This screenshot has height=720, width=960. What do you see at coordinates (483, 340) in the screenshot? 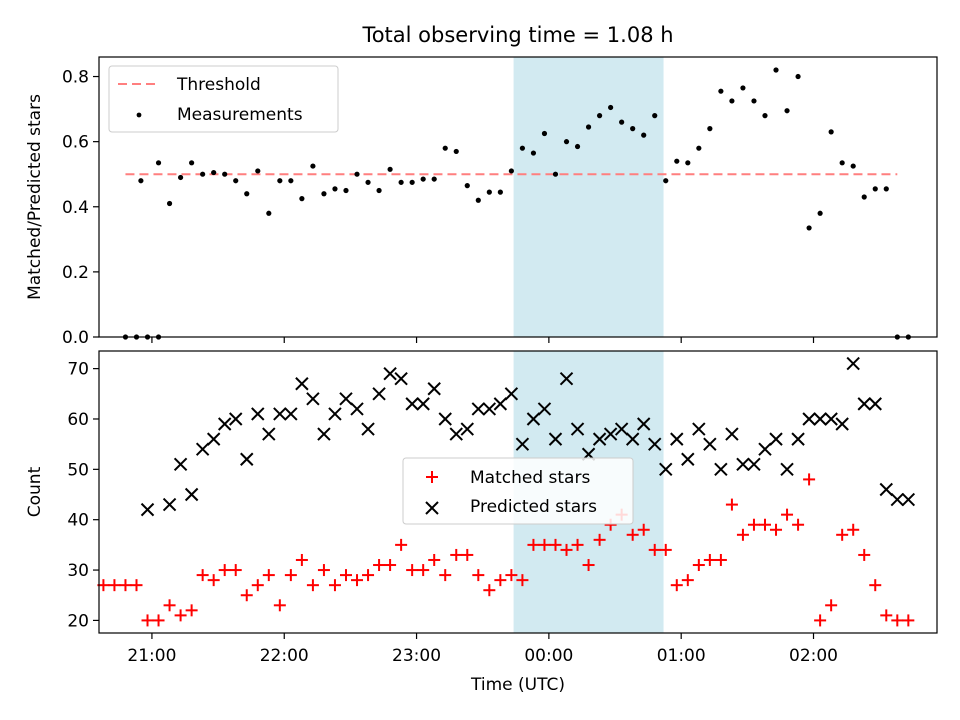
I see `top-x-ticks` at bounding box center [483, 340].